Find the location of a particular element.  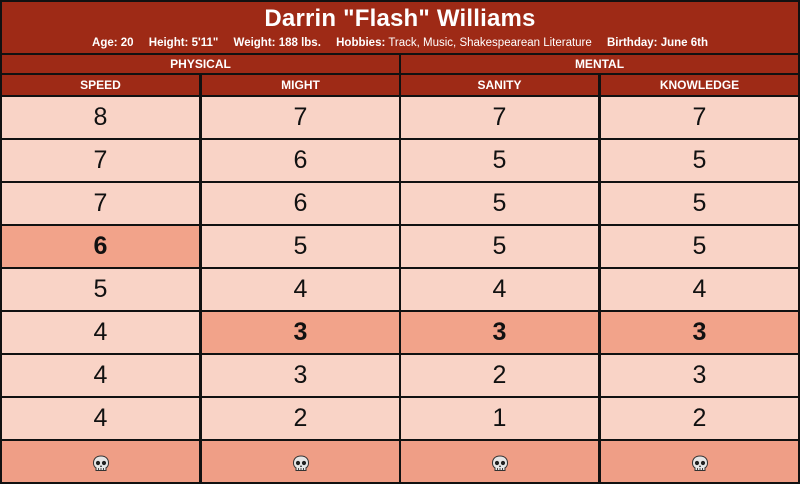

knowledge-value-cell: 4 is located at coordinates (699, 289).